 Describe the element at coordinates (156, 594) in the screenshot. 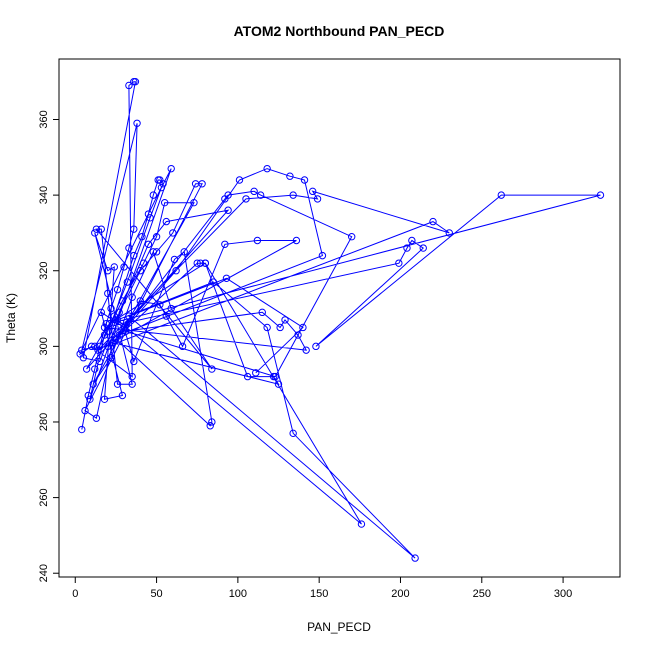

I see `x-tick-label: 50` at that location.